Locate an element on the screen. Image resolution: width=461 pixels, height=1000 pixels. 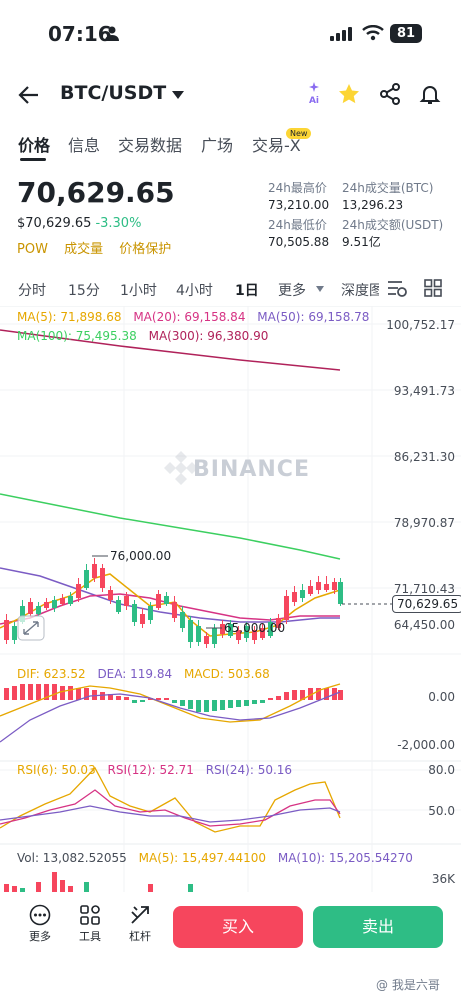
stats-col-2: 24h成交量(BTC) 13,296.23 24h成交额(USDT) 9.51亿 is located at coordinates (392, 215).